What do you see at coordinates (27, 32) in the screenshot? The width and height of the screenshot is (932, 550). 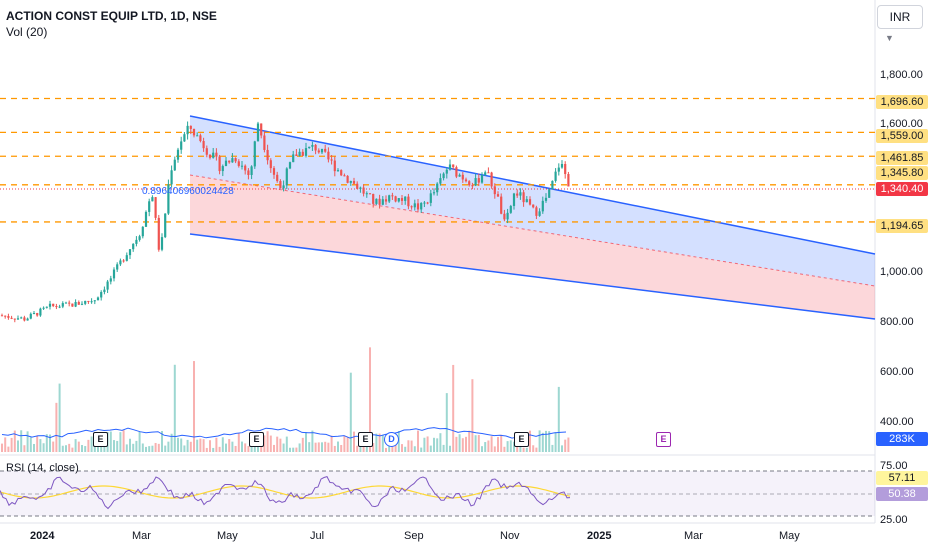 I see `volume-indicator-label: Vol (20)` at bounding box center [27, 32].